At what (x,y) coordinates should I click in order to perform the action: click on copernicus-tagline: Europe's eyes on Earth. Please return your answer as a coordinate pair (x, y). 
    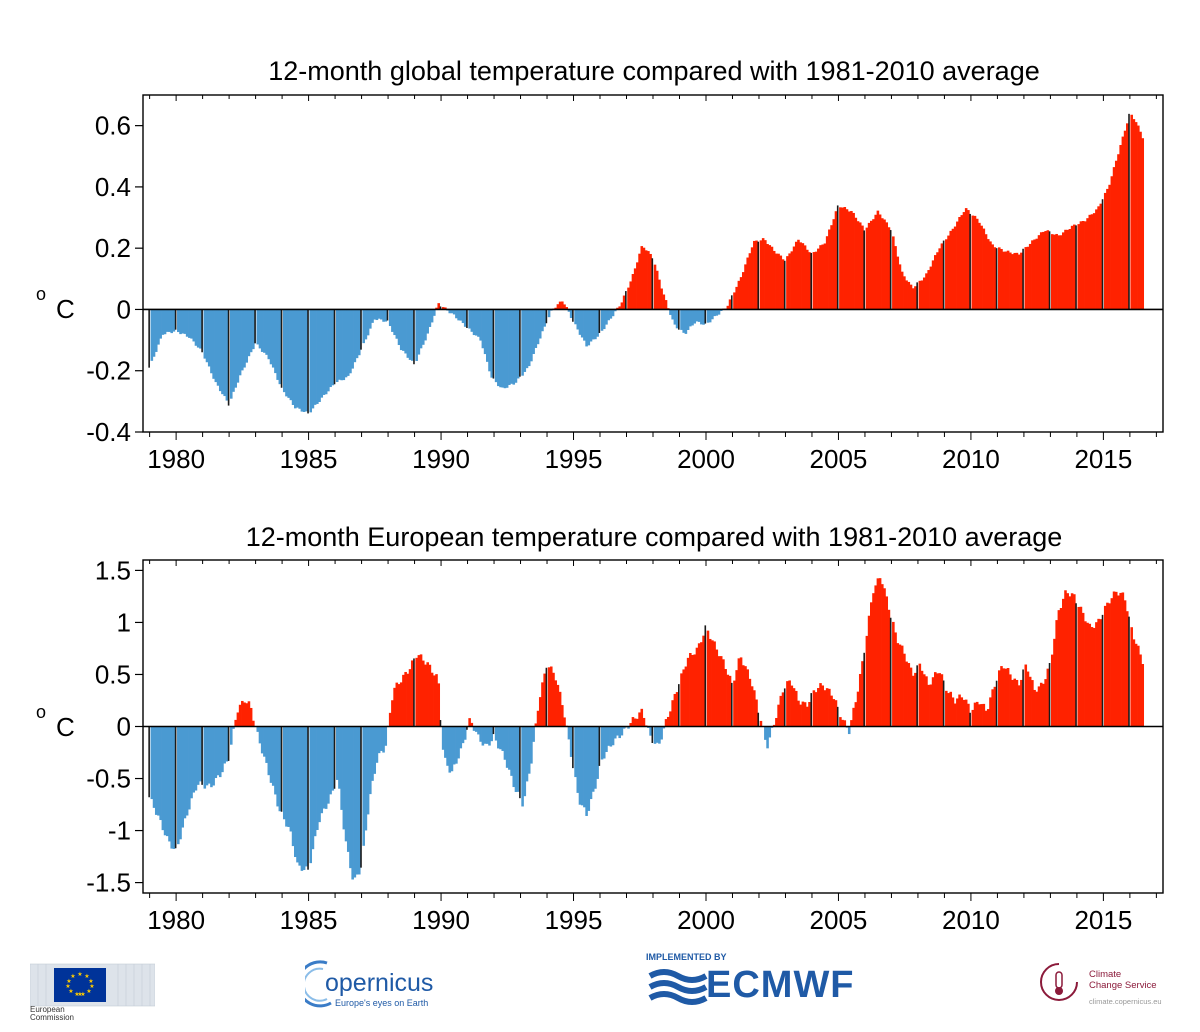
    Looking at the image, I should click on (382, 1003).